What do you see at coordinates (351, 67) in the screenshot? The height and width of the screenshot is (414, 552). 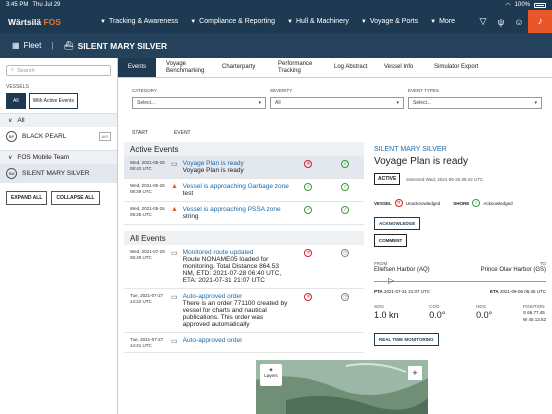 I see `tab-log-abstract: Log Abstract` at bounding box center [351, 67].